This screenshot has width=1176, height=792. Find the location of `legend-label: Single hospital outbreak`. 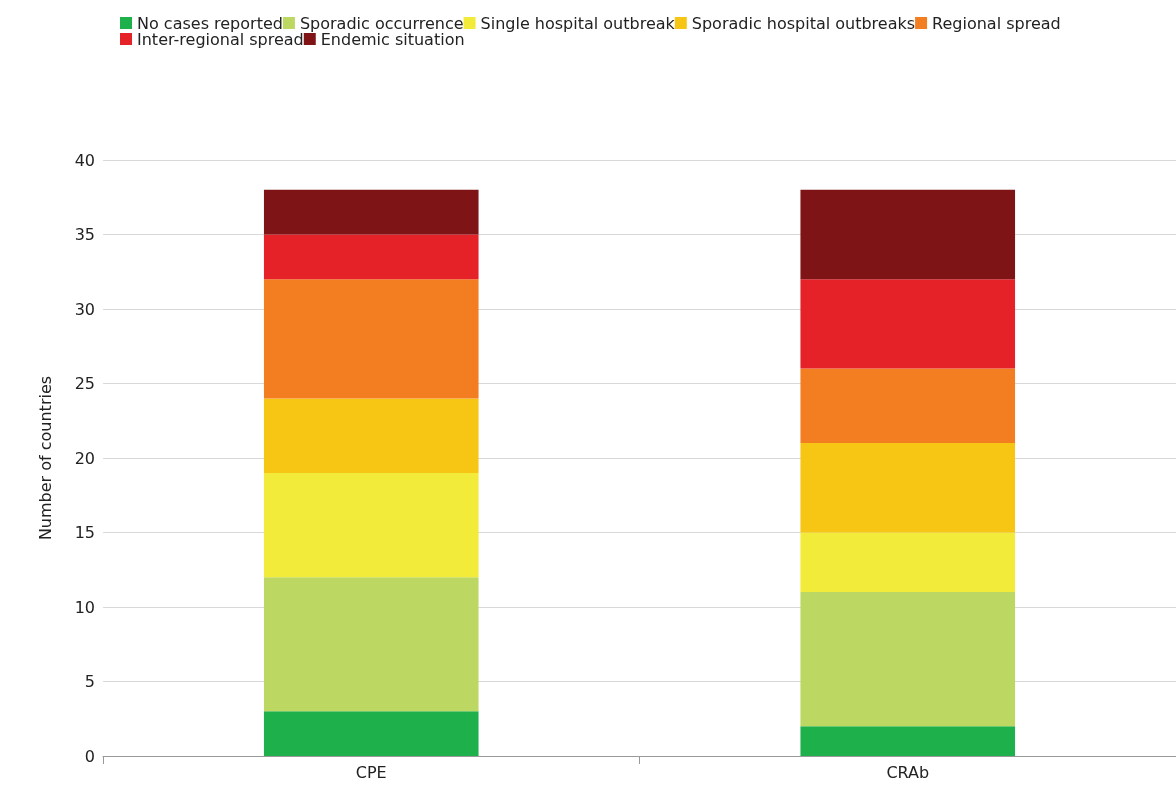

legend-label: Single hospital outbreak is located at coordinates (578, 23).